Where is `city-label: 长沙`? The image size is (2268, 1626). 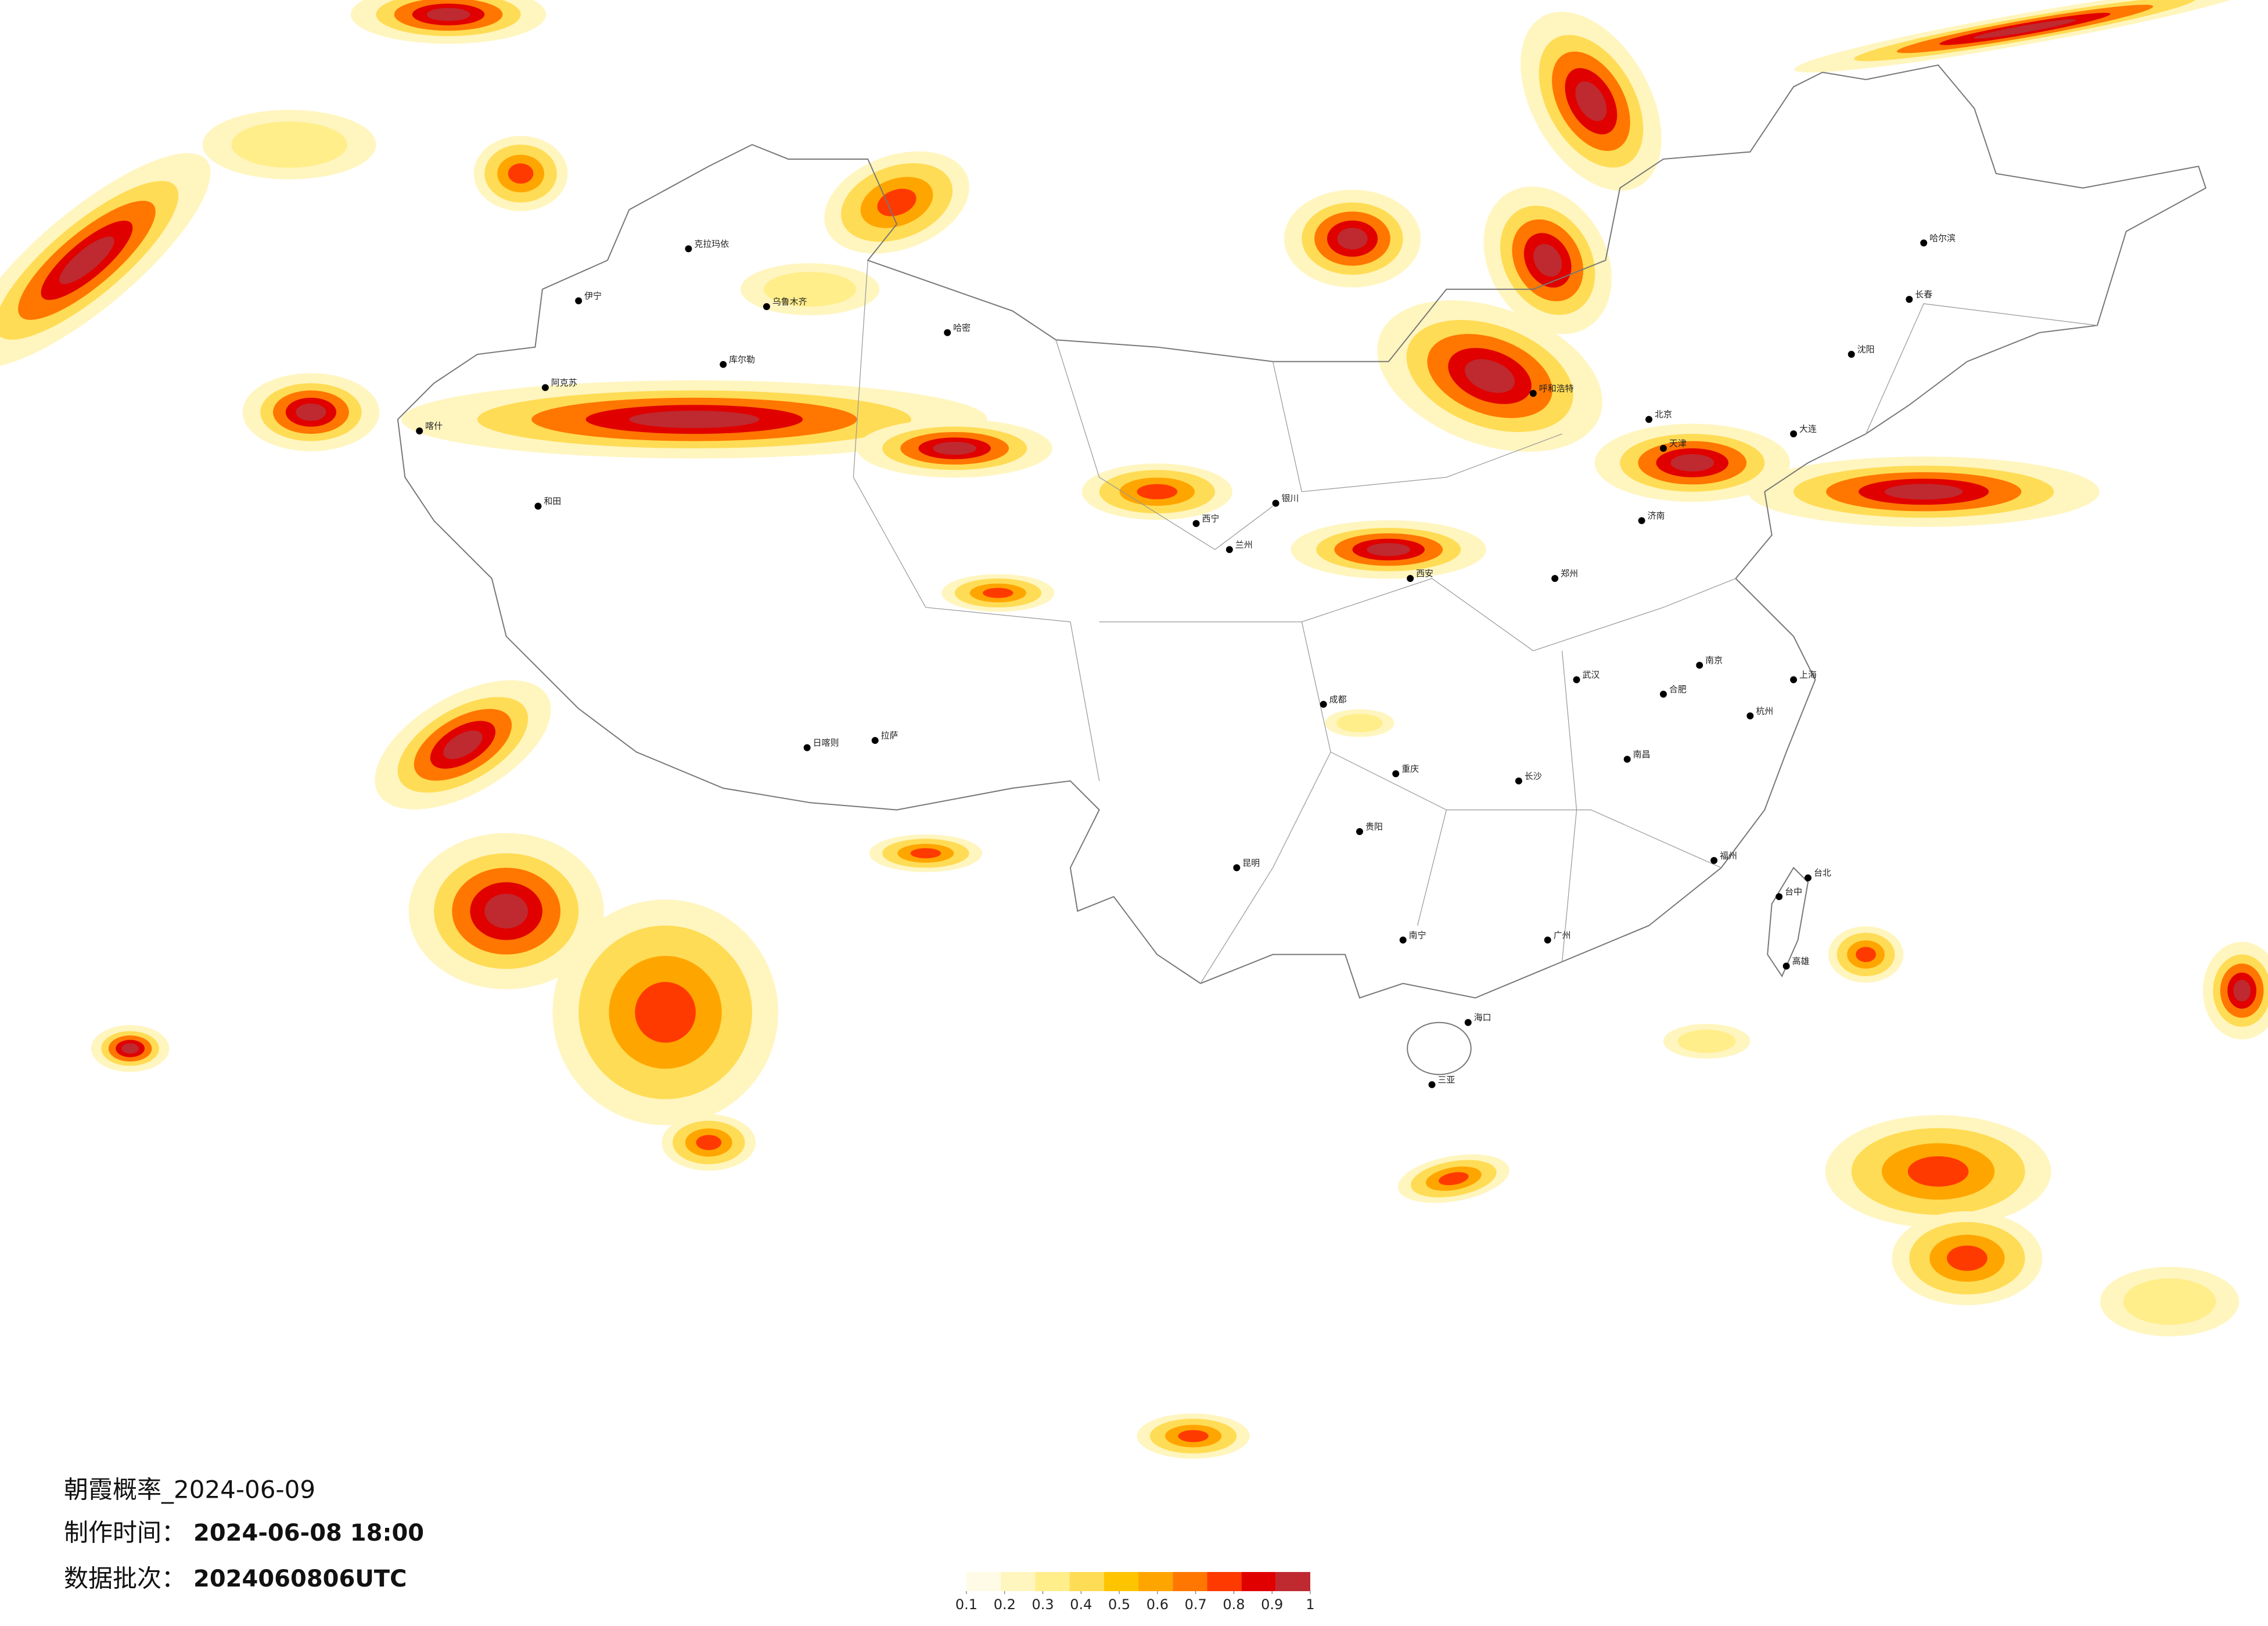
city-label: 长沙 is located at coordinates (1533, 776).